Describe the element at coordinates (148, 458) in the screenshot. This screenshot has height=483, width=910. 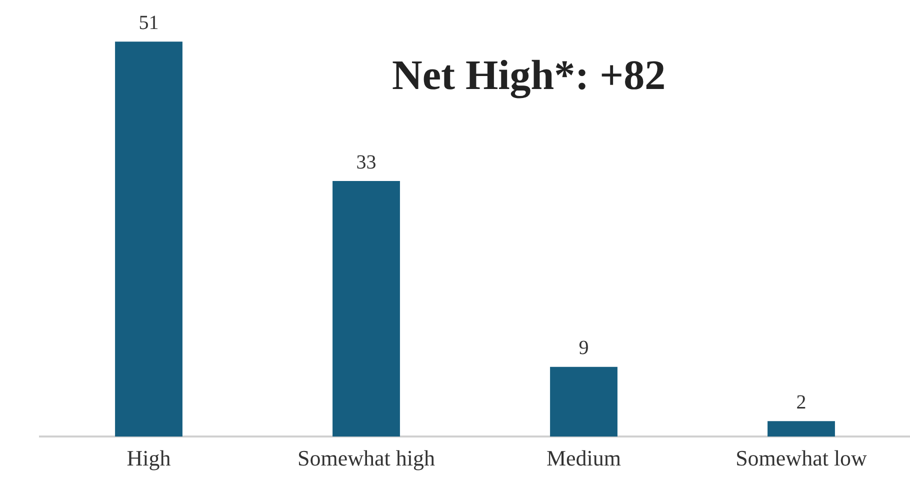
I see `x-tick-label: High` at that location.